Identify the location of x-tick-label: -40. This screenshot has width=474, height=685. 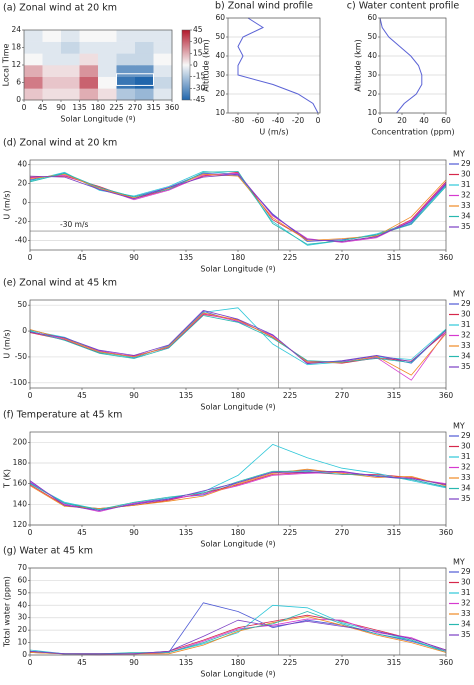
(278, 120).